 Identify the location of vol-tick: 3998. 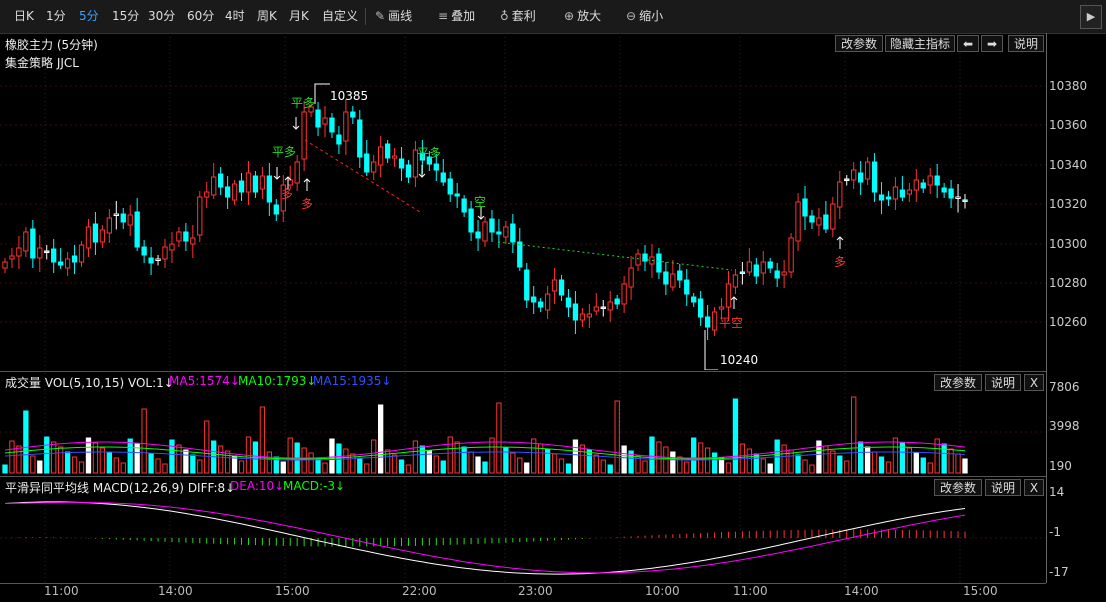
(1064, 426).